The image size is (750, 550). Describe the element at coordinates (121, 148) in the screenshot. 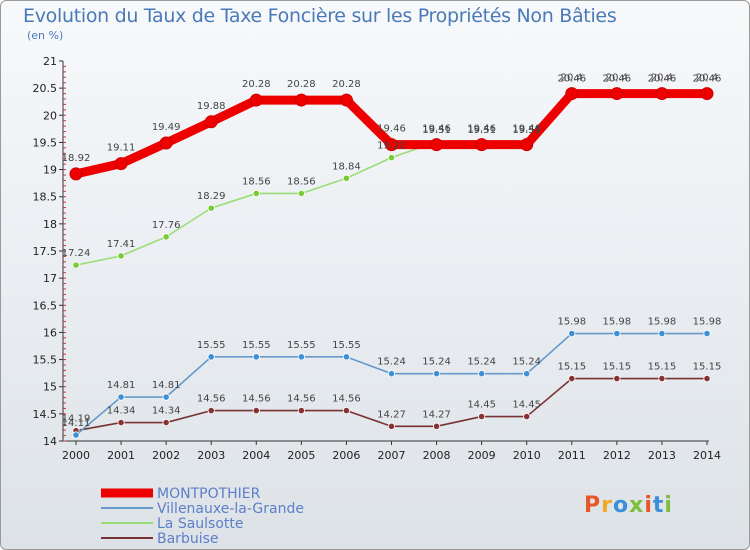

I see `data-label: 19.11` at that location.